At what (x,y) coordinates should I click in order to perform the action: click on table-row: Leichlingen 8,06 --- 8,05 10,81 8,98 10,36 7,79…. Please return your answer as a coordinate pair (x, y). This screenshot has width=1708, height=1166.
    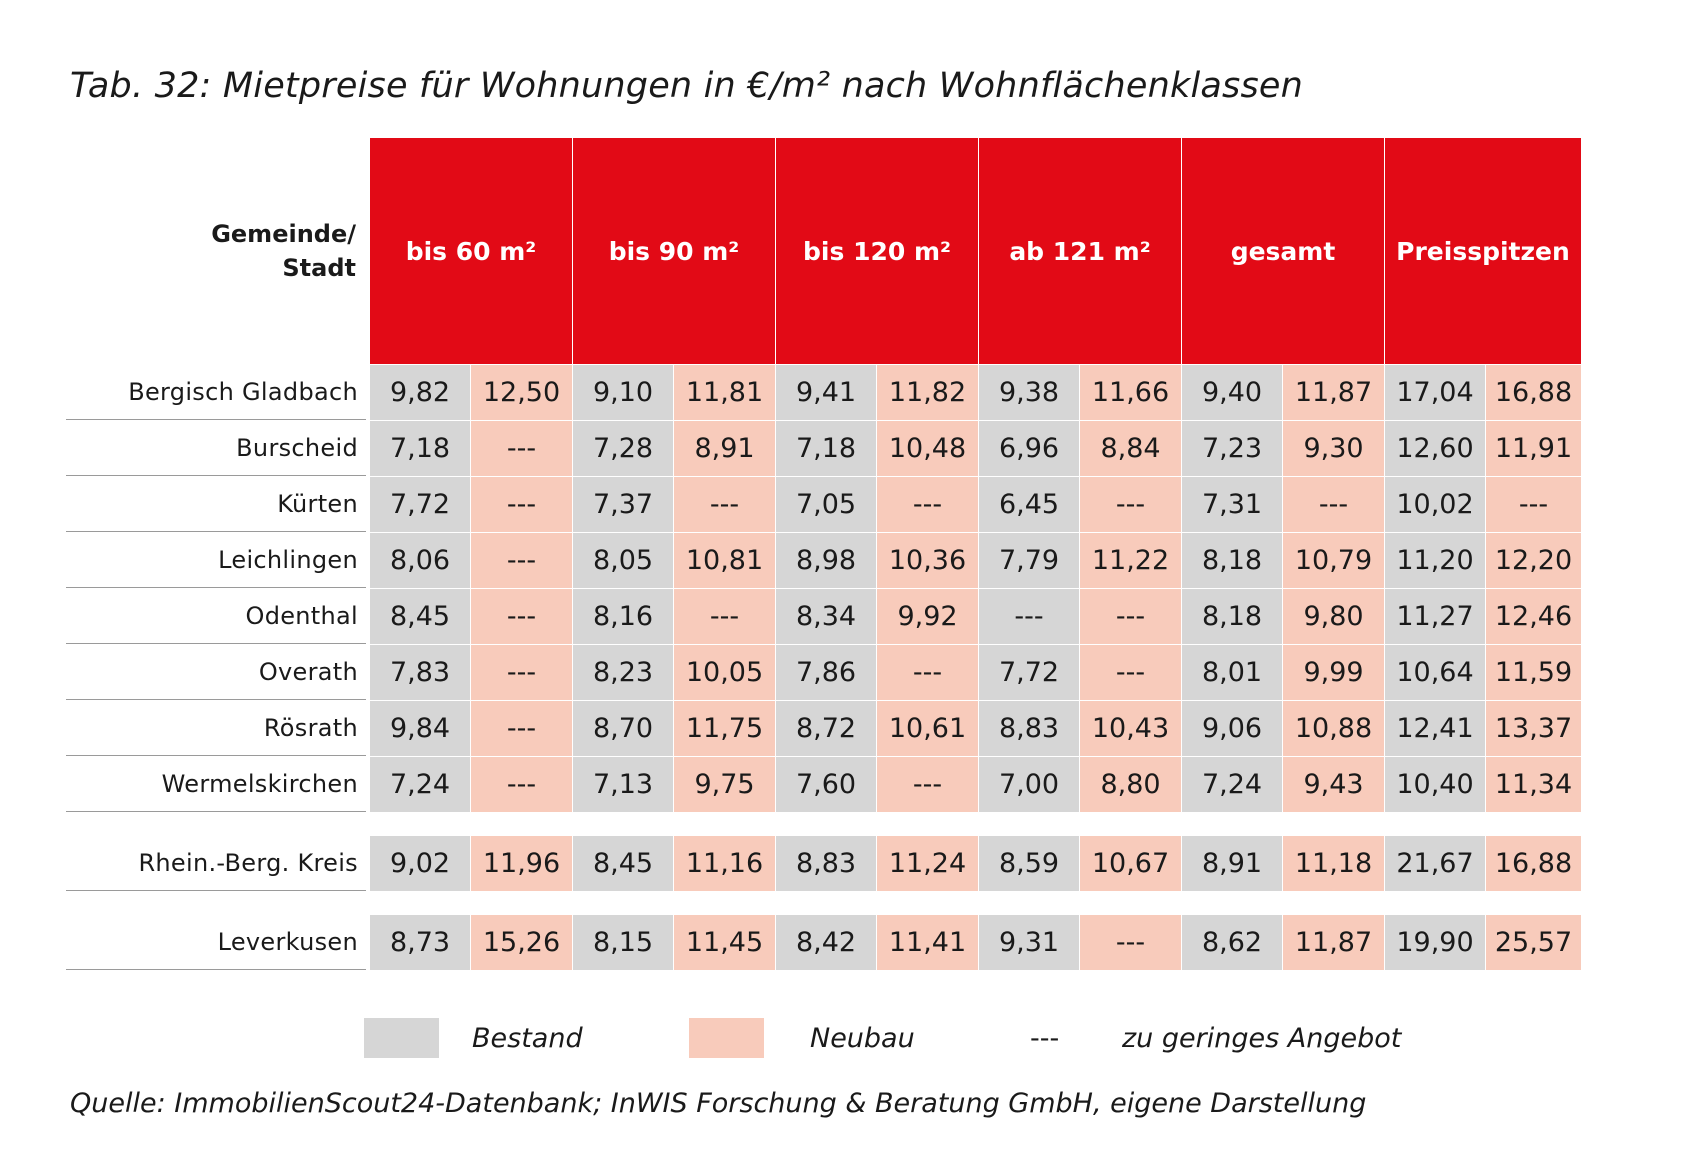
    Looking at the image, I should click on (823, 560).